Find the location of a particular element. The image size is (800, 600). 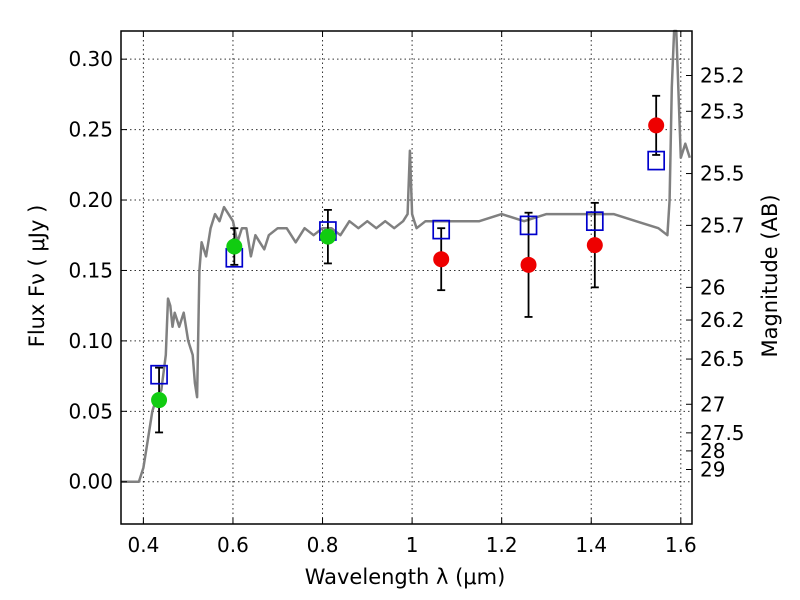

y-tick-label: 0.05 is located at coordinates (90, 411).